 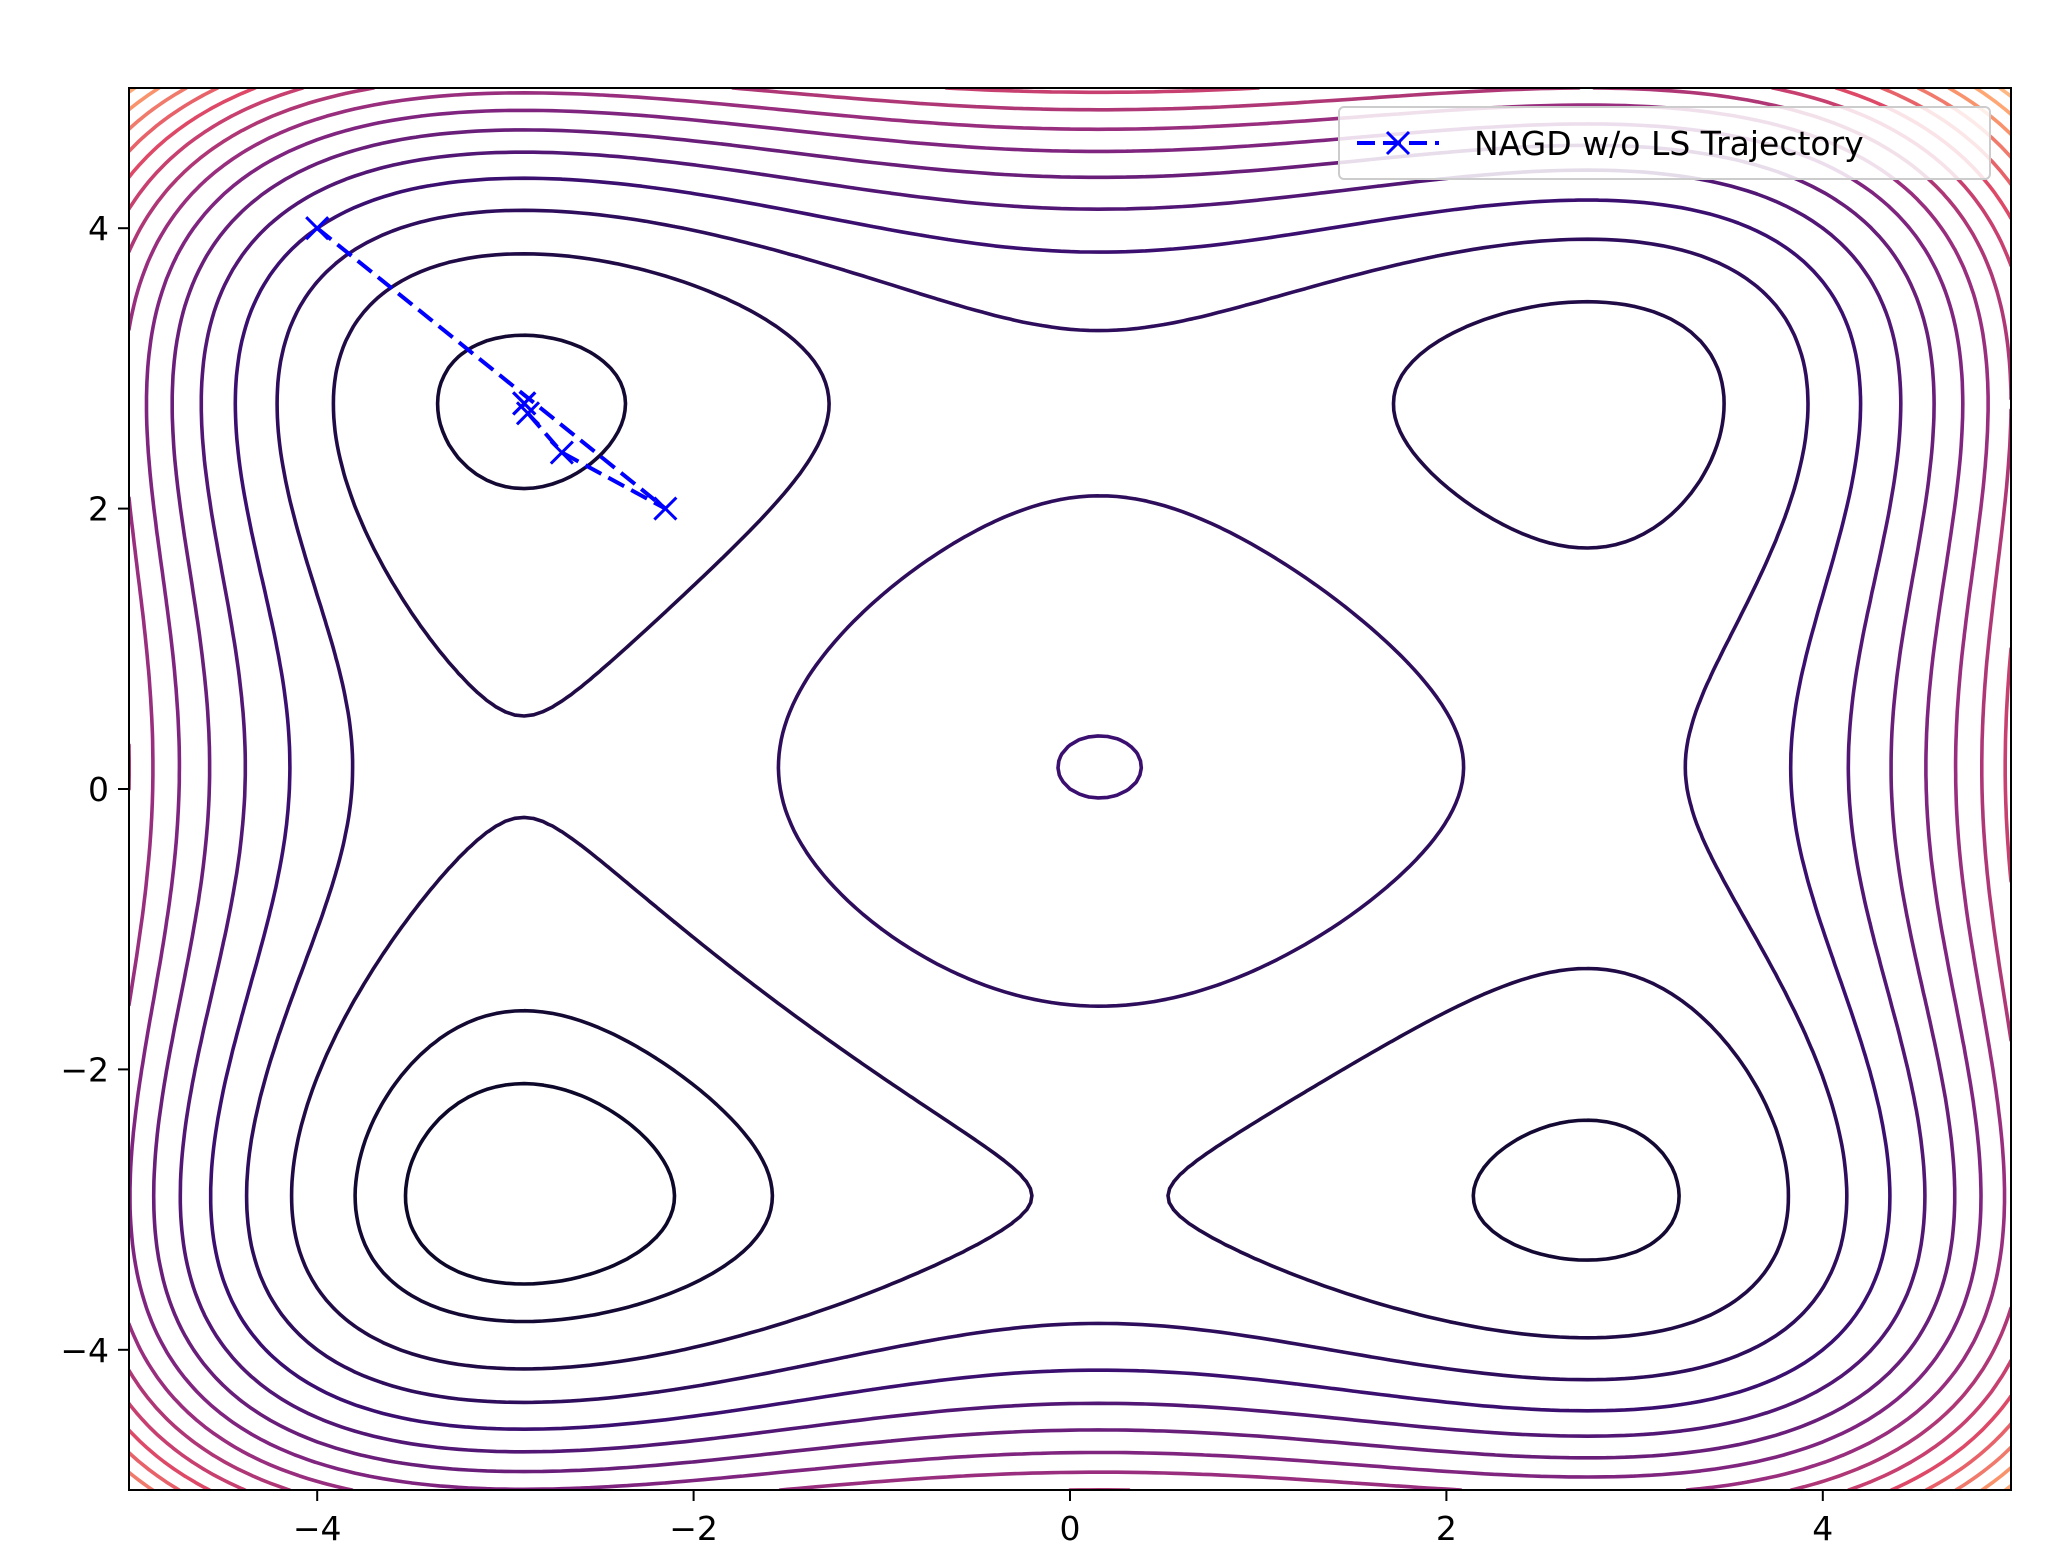 I want to click on y-axis: −4 −2 0 2 4, so click(x=94, y=789).